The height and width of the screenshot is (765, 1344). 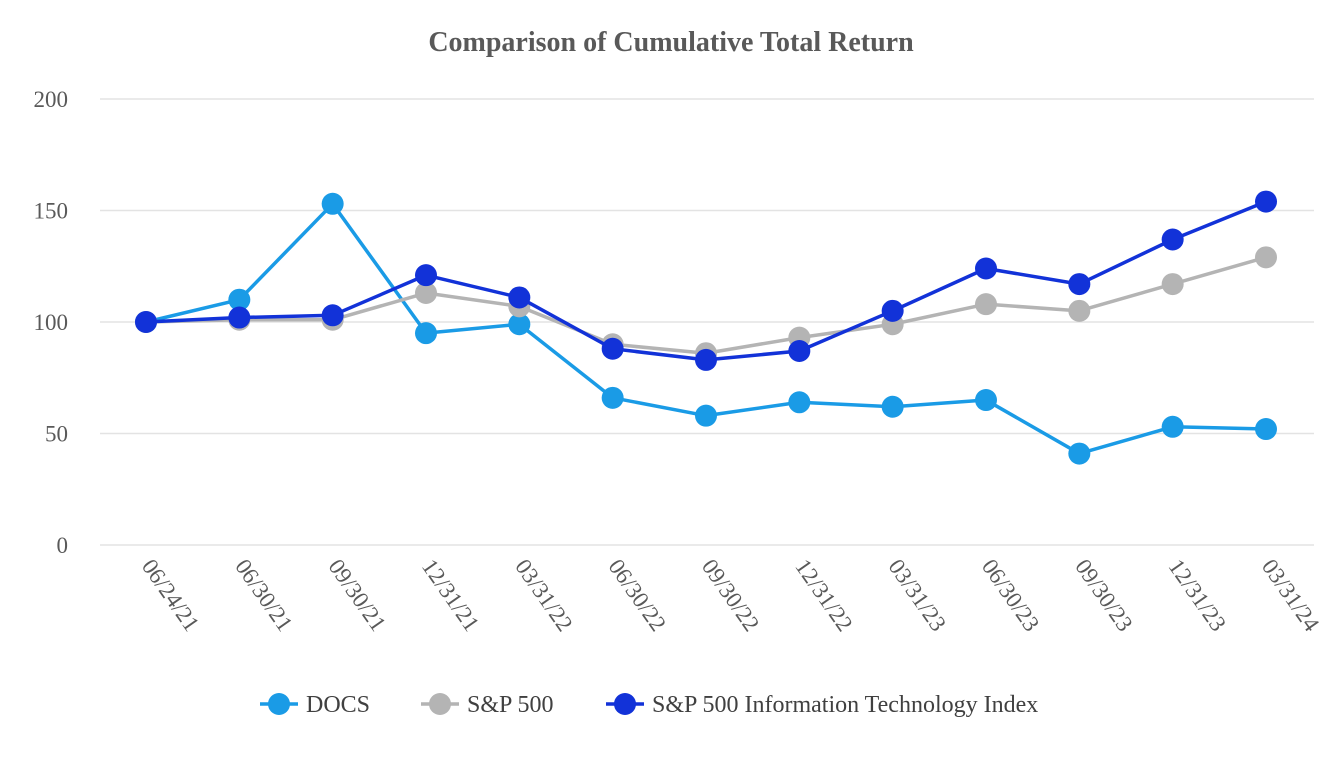 I want to click on legend-item-1: S&P 500, so click(x=487, y=705).